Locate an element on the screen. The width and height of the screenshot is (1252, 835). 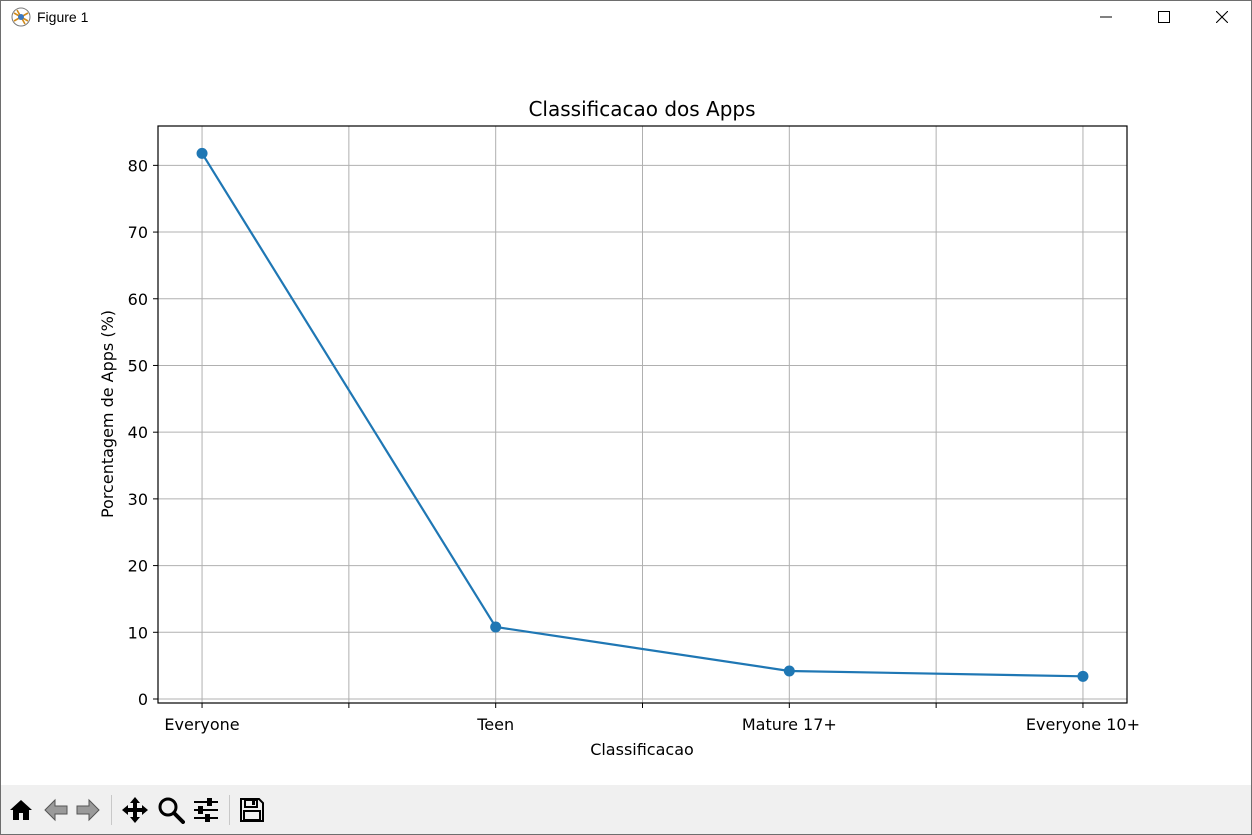
y-tick-label: 30 is located at coordinates (138, 499).